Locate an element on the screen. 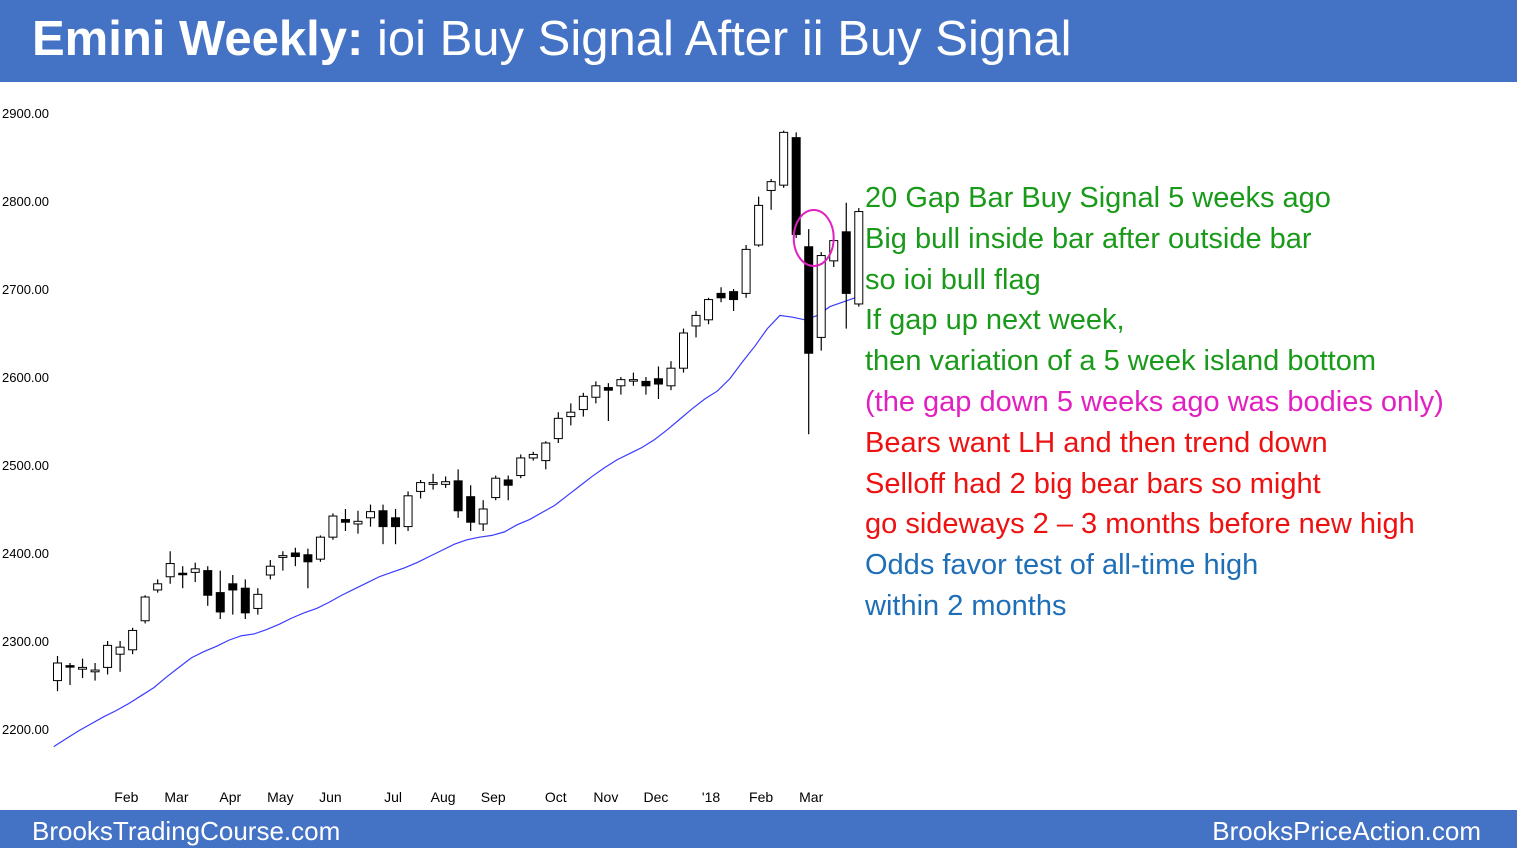  x-tick-label: Dec is located at coordinates (656, 797).